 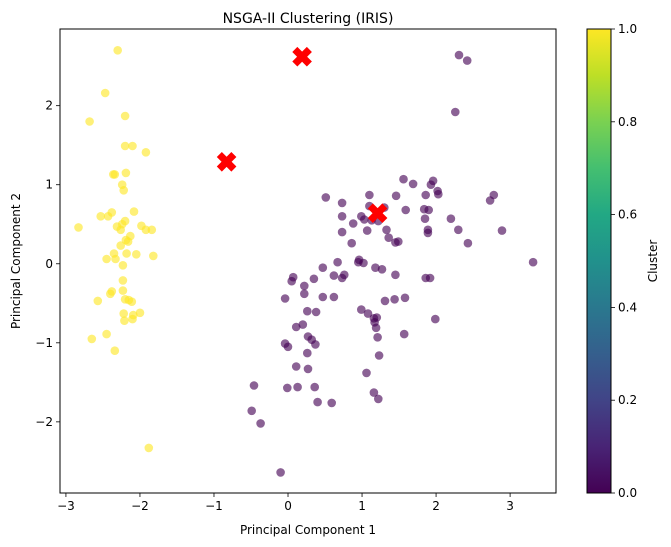 What do you see at coordinates (44, 422) in the screenshot?
I see `y-tick-label: −2` at bounding box center [44, 422].